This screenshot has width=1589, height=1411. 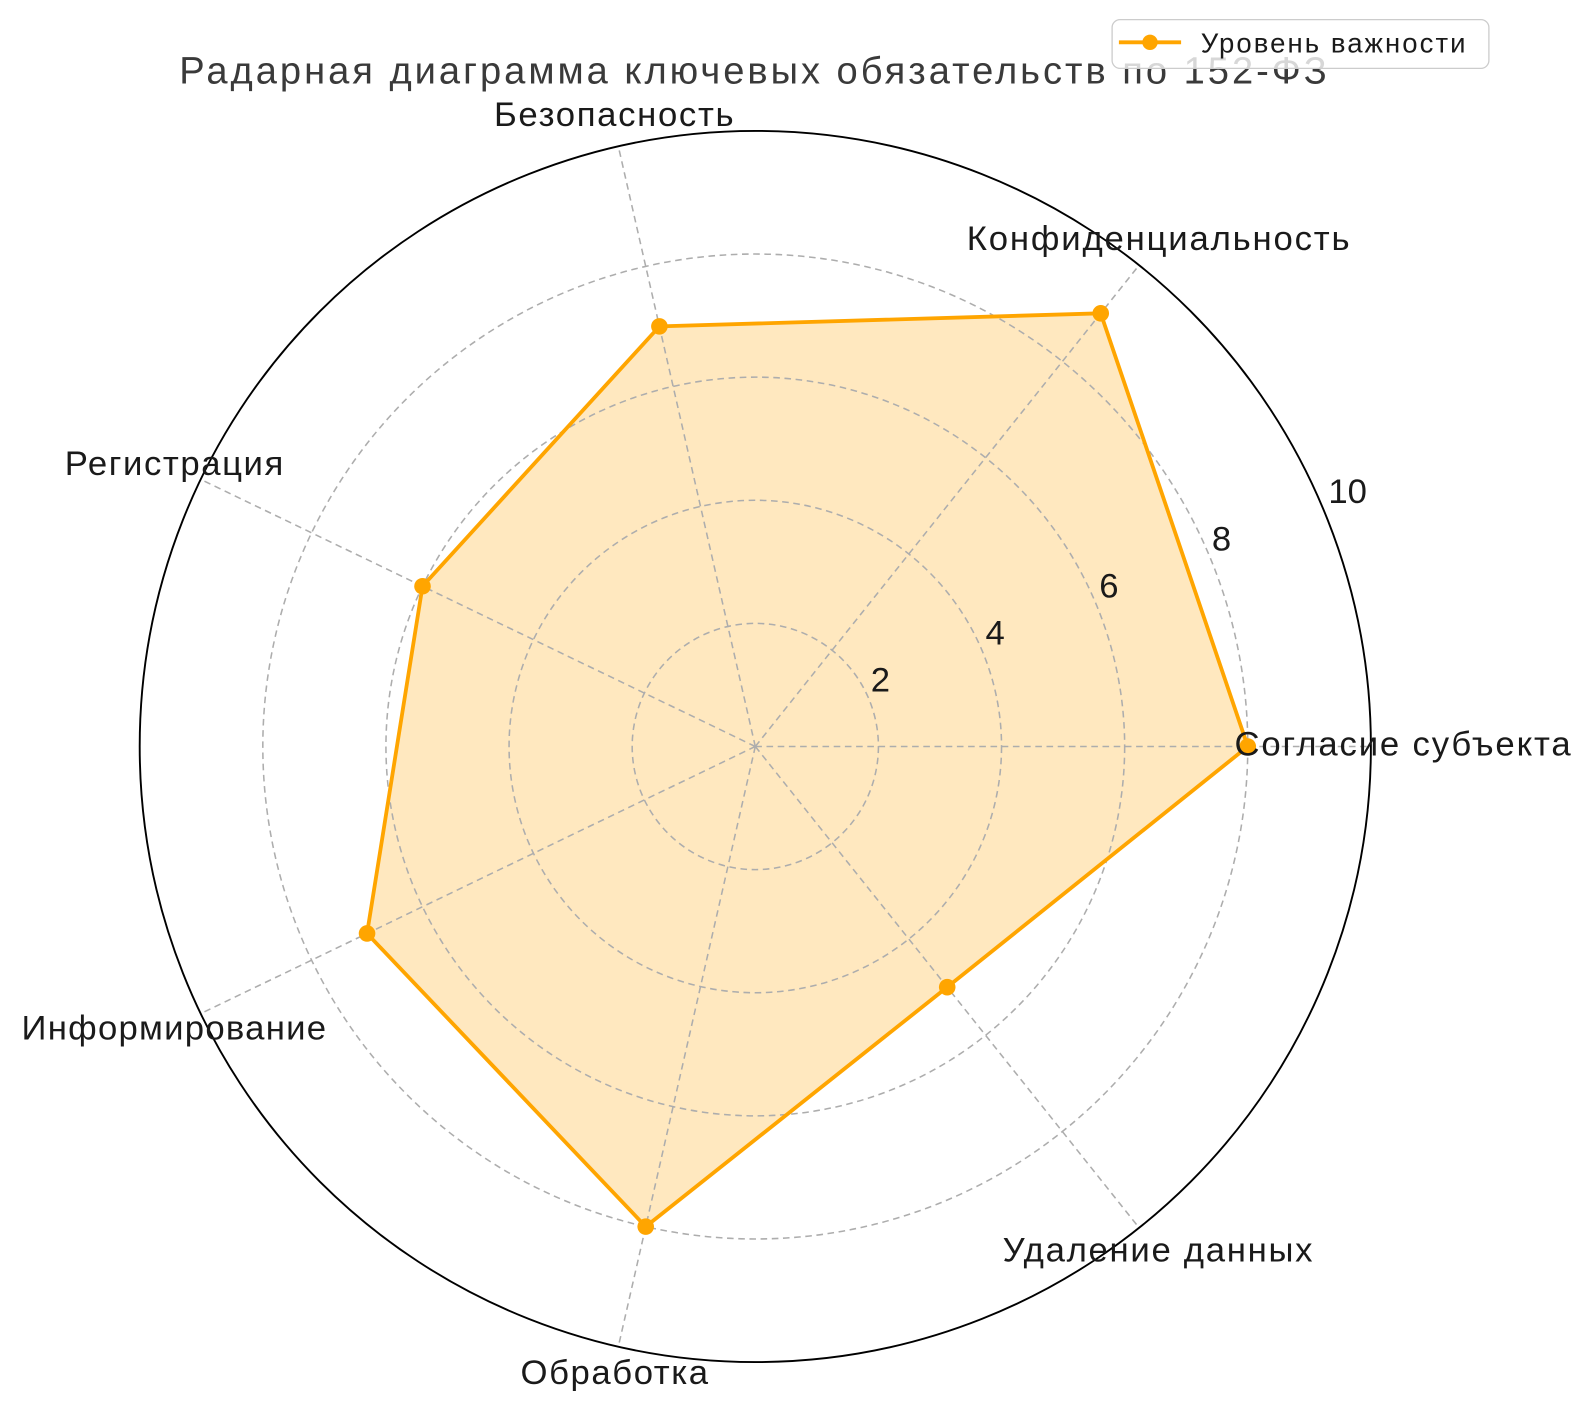 I want to click on svg-text: 8, so click(x=1221, y=539).